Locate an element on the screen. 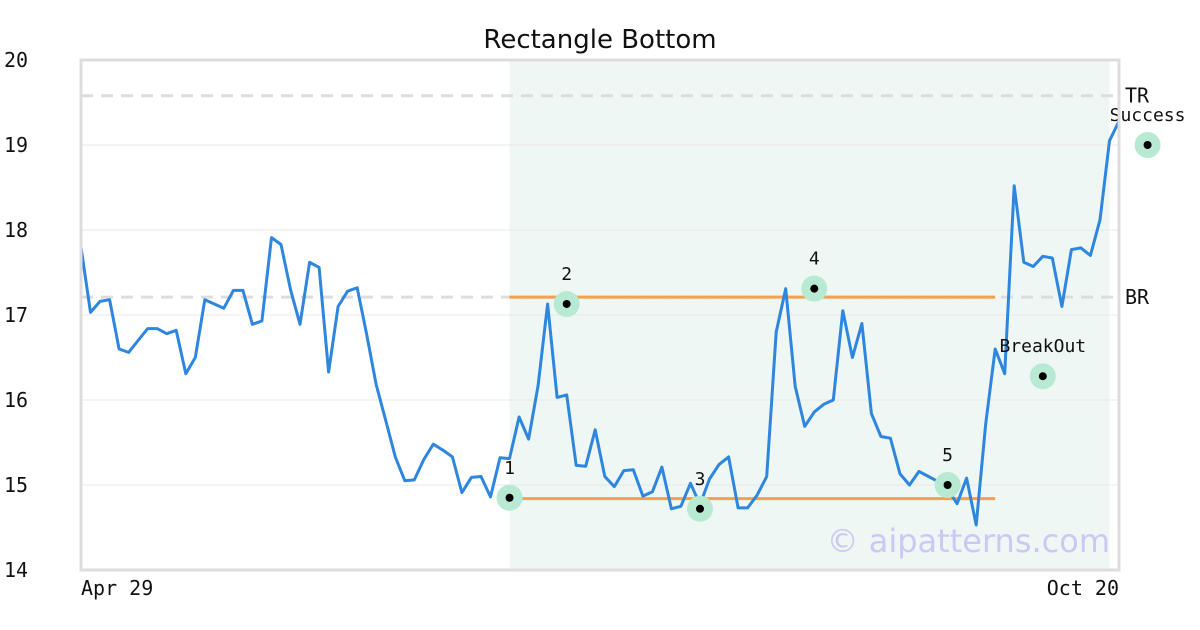  level-lines is located at coordinates (752, 398).